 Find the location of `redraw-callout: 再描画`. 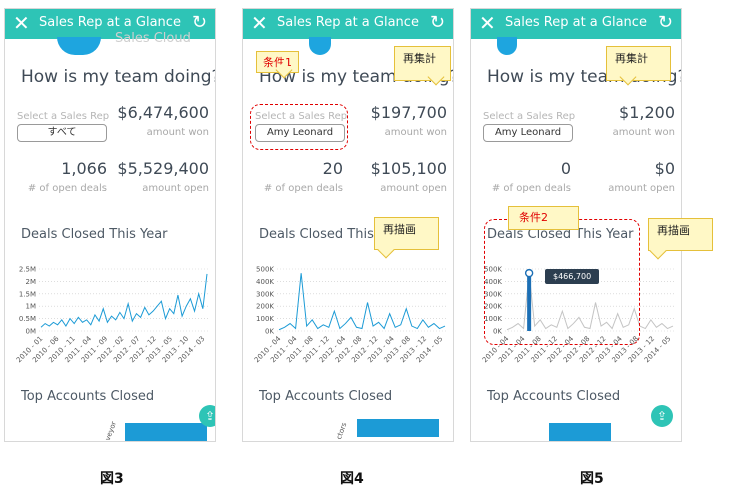

redraw-callout: 再描画 is located at coordinates (406, 233).